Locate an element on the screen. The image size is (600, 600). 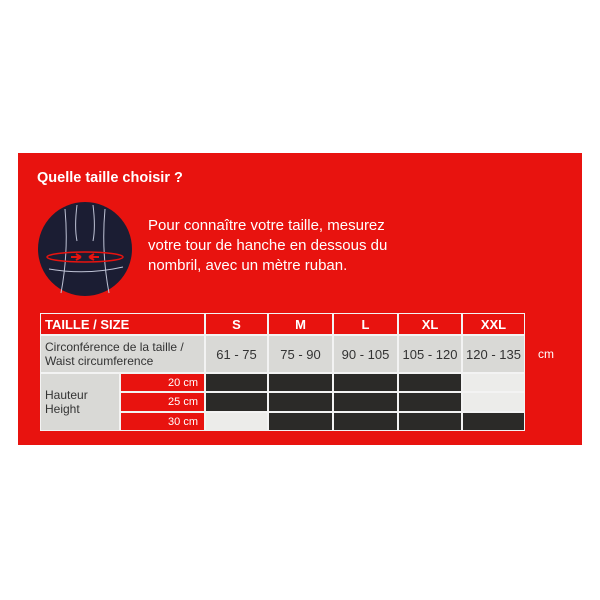
size-header-xxl: XXL is located at coordinates (493, 324).